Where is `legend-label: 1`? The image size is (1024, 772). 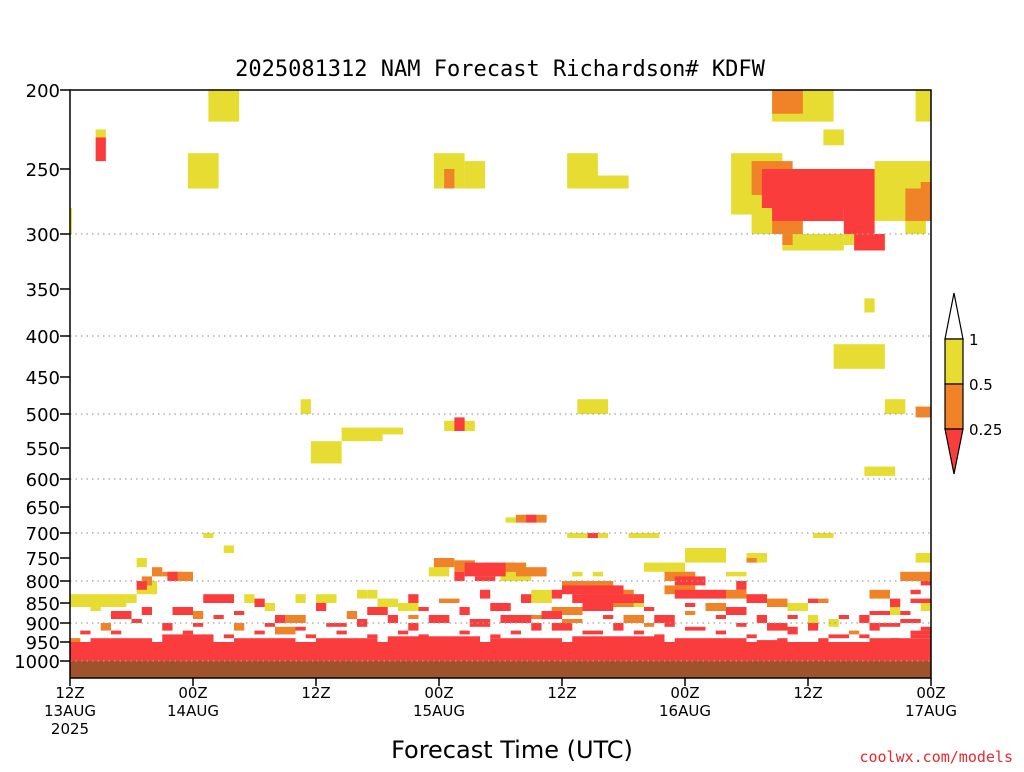
legend-label: 1 is located at coordinates (974, 340).